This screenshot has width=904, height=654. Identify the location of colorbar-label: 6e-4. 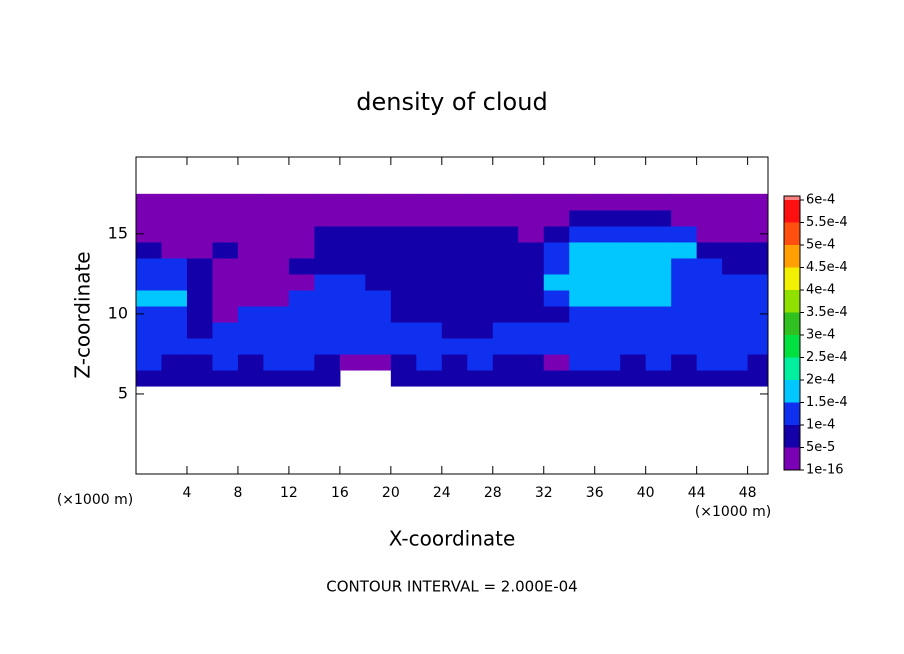
(820, 200).